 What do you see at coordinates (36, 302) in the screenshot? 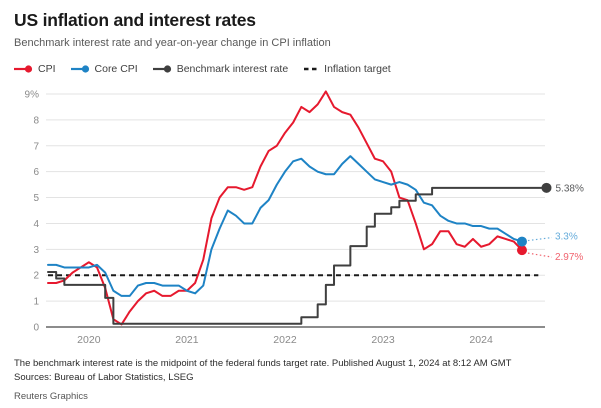
I see `y-tick-label: 1` at bounding box center [36, 302].